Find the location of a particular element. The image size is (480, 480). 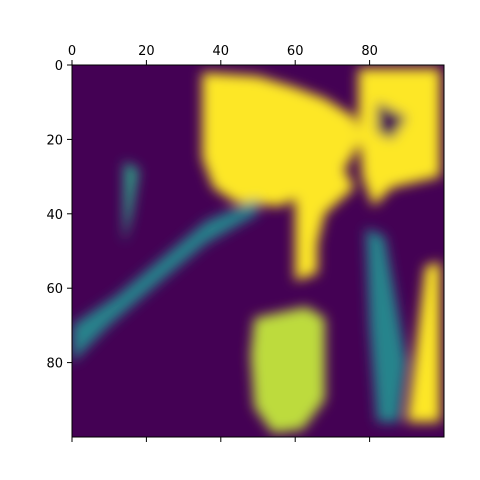

x-tick-label: 20 is located at coordinates (146, 51).